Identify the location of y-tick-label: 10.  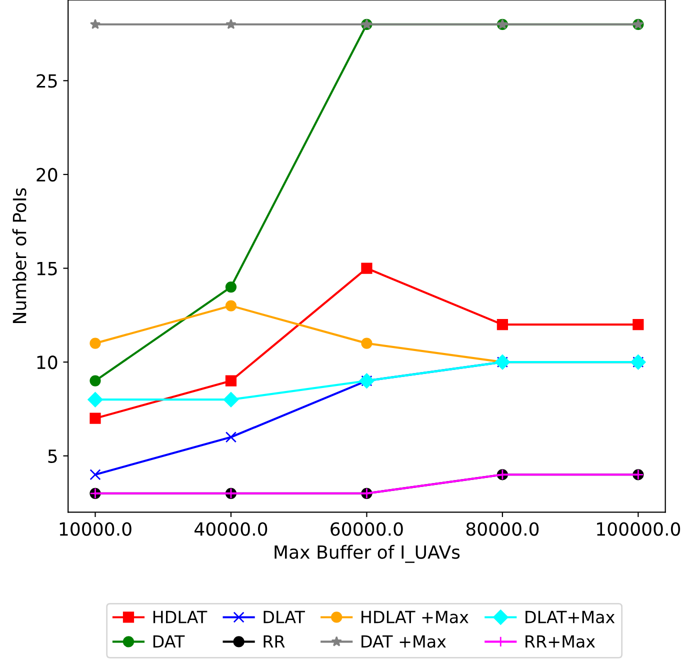
(47, 363).